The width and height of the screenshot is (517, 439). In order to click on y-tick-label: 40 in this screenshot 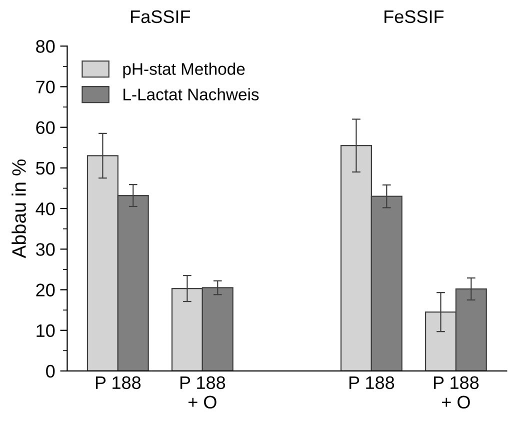, I will do `click(45, 209)`.